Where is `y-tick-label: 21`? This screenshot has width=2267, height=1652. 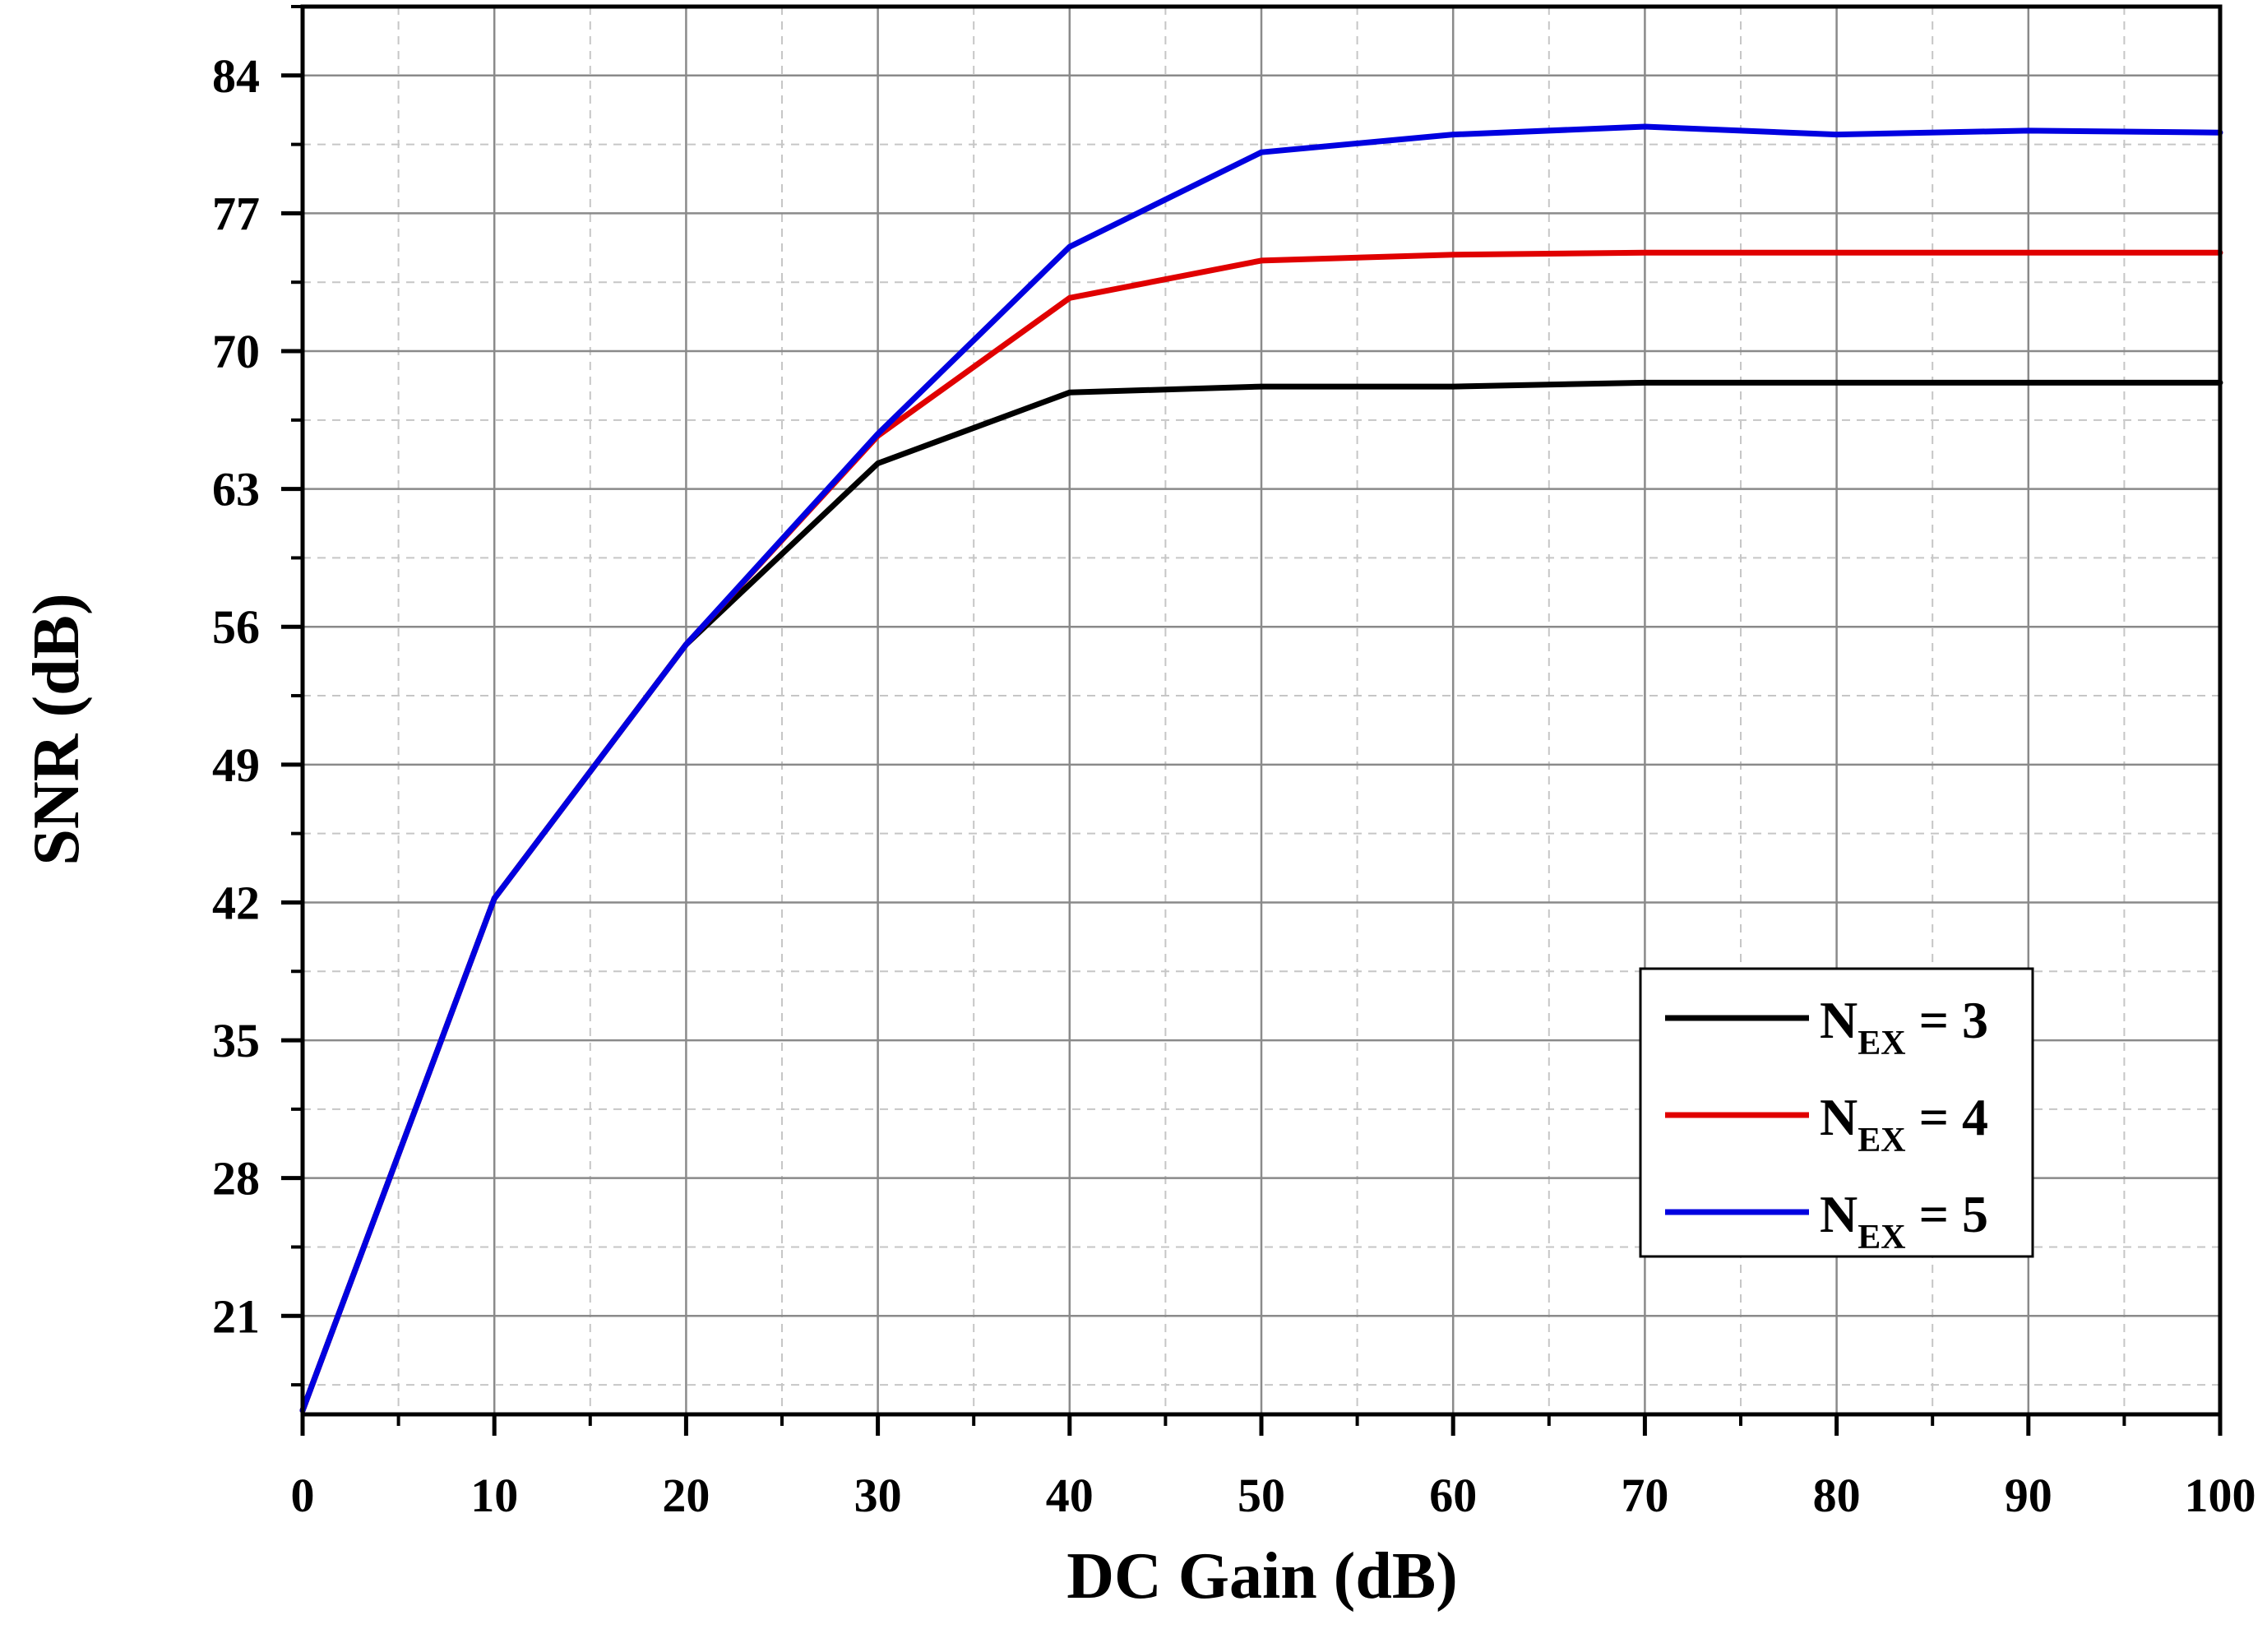 y-tick-label: 21 is located at coordinates (236, 1316).